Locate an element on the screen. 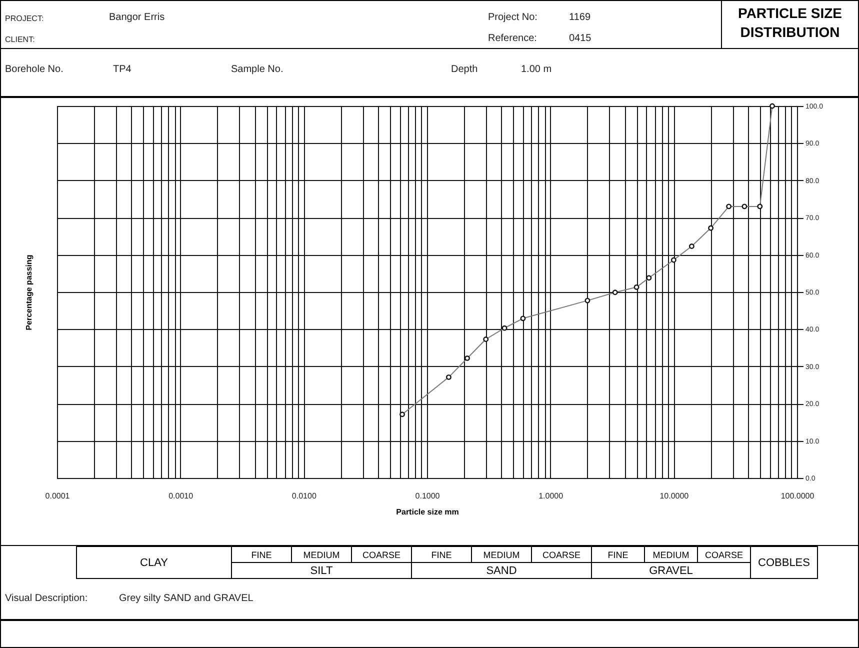 This screenshot has height=648, width=859. text: SAND is located at coordinates (502, 570).